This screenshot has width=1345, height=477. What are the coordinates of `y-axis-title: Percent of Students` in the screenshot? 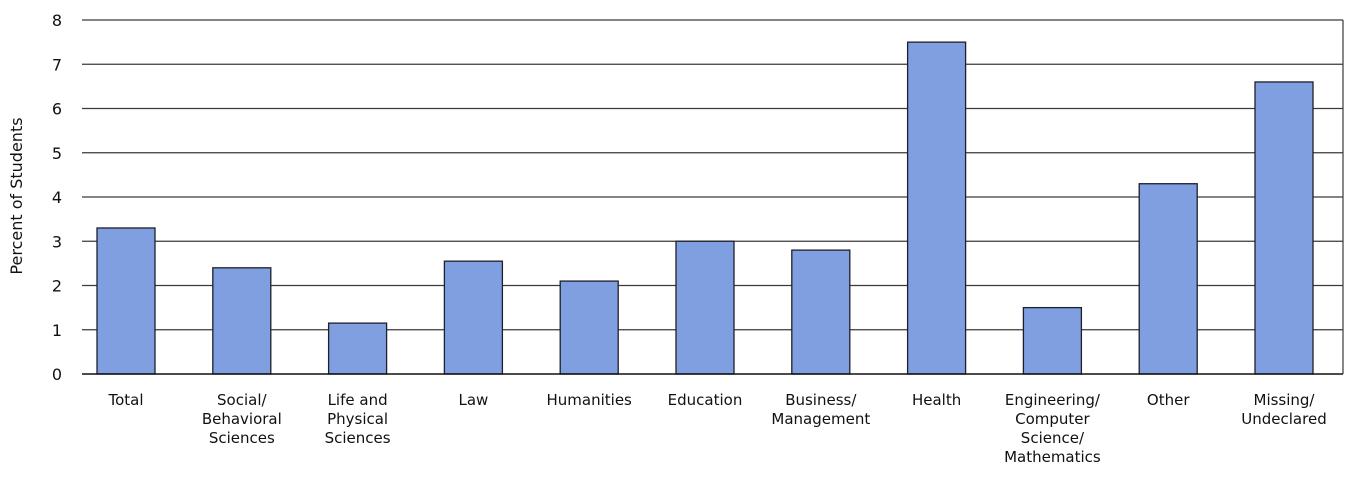 It's located at (16, 195).